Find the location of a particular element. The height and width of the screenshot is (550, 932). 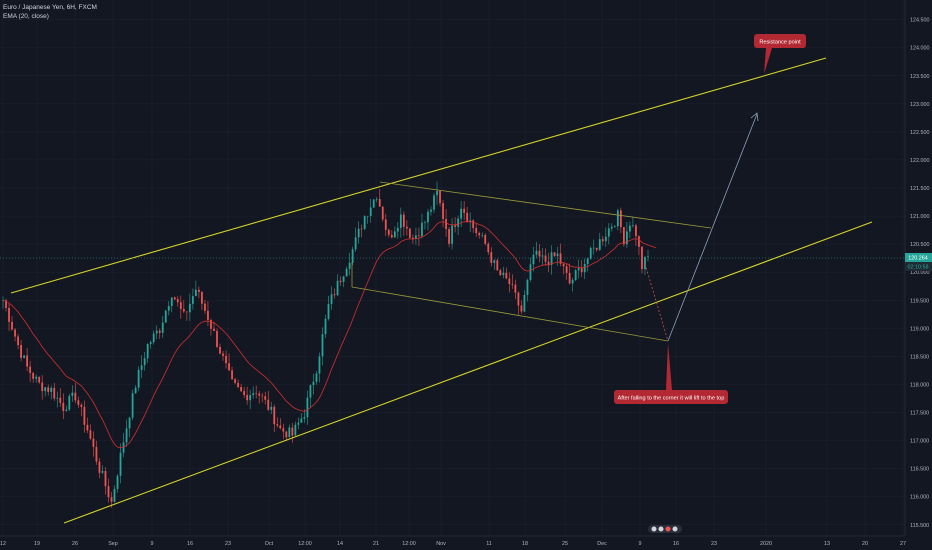

flag-icon is located at coordinates (668, 529).